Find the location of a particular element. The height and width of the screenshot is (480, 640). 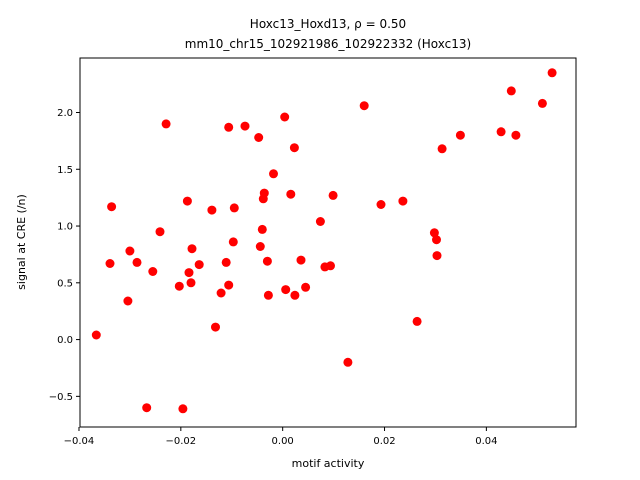

y-axis-label: signal at CRE (/n) is located at coordinates (21, 242).